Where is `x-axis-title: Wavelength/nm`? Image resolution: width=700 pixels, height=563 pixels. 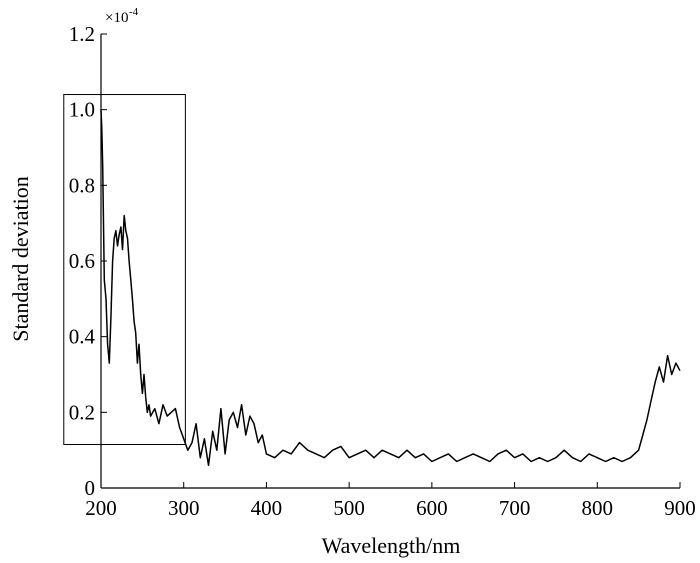 x-axis-title: Wavelength/nm is located at coordinates (391, 545).